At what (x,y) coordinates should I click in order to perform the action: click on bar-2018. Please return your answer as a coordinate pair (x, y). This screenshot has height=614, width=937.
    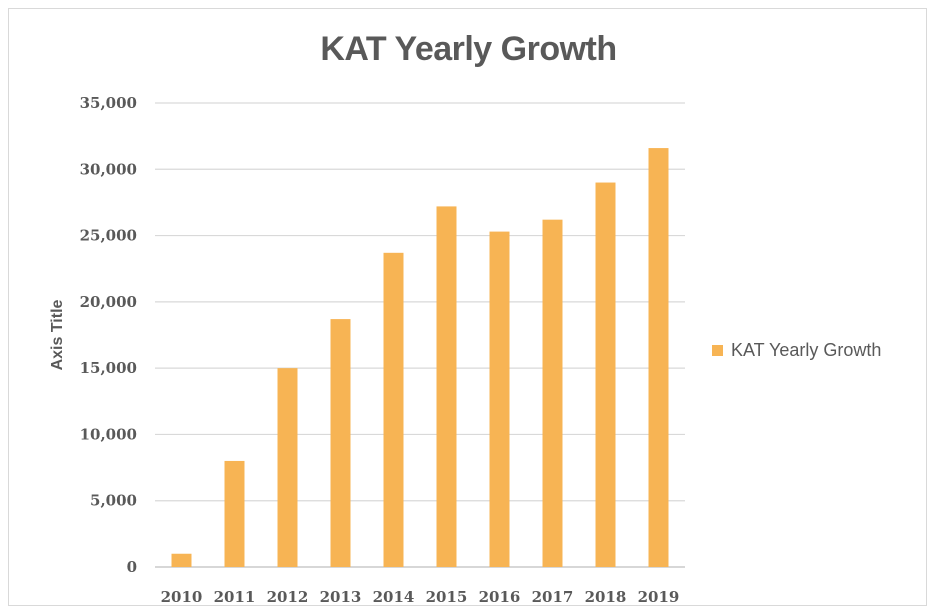
    Looking at the image, I should click on (605, 375).